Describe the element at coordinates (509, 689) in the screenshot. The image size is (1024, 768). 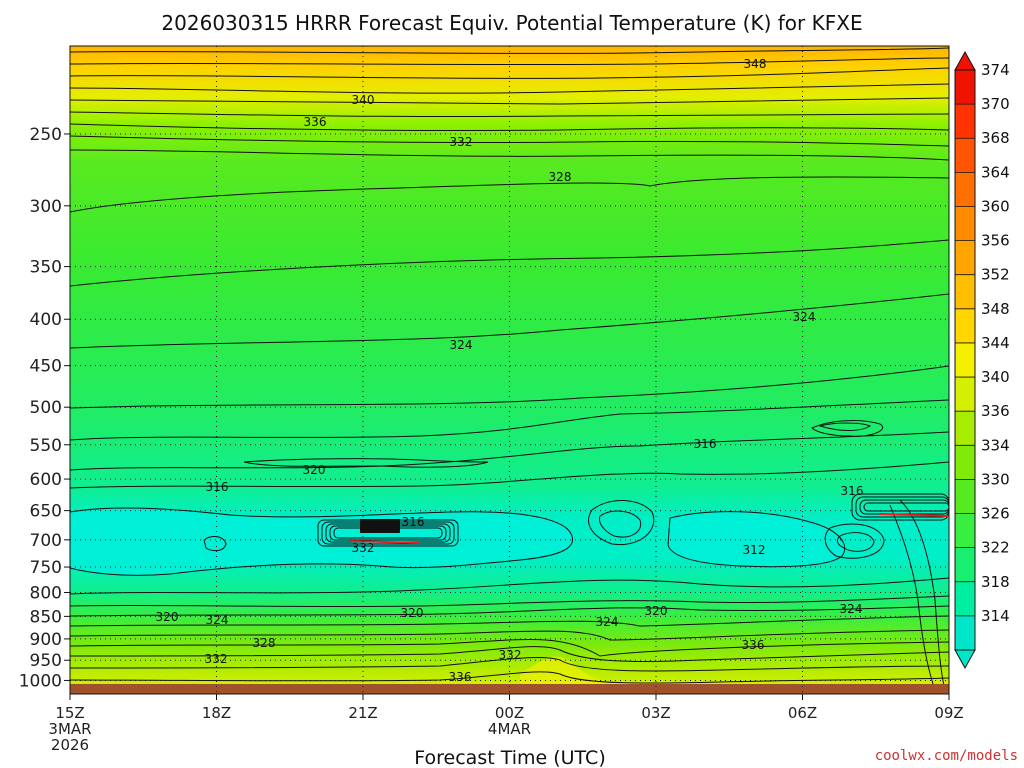
I see `ground-strip` at that location.